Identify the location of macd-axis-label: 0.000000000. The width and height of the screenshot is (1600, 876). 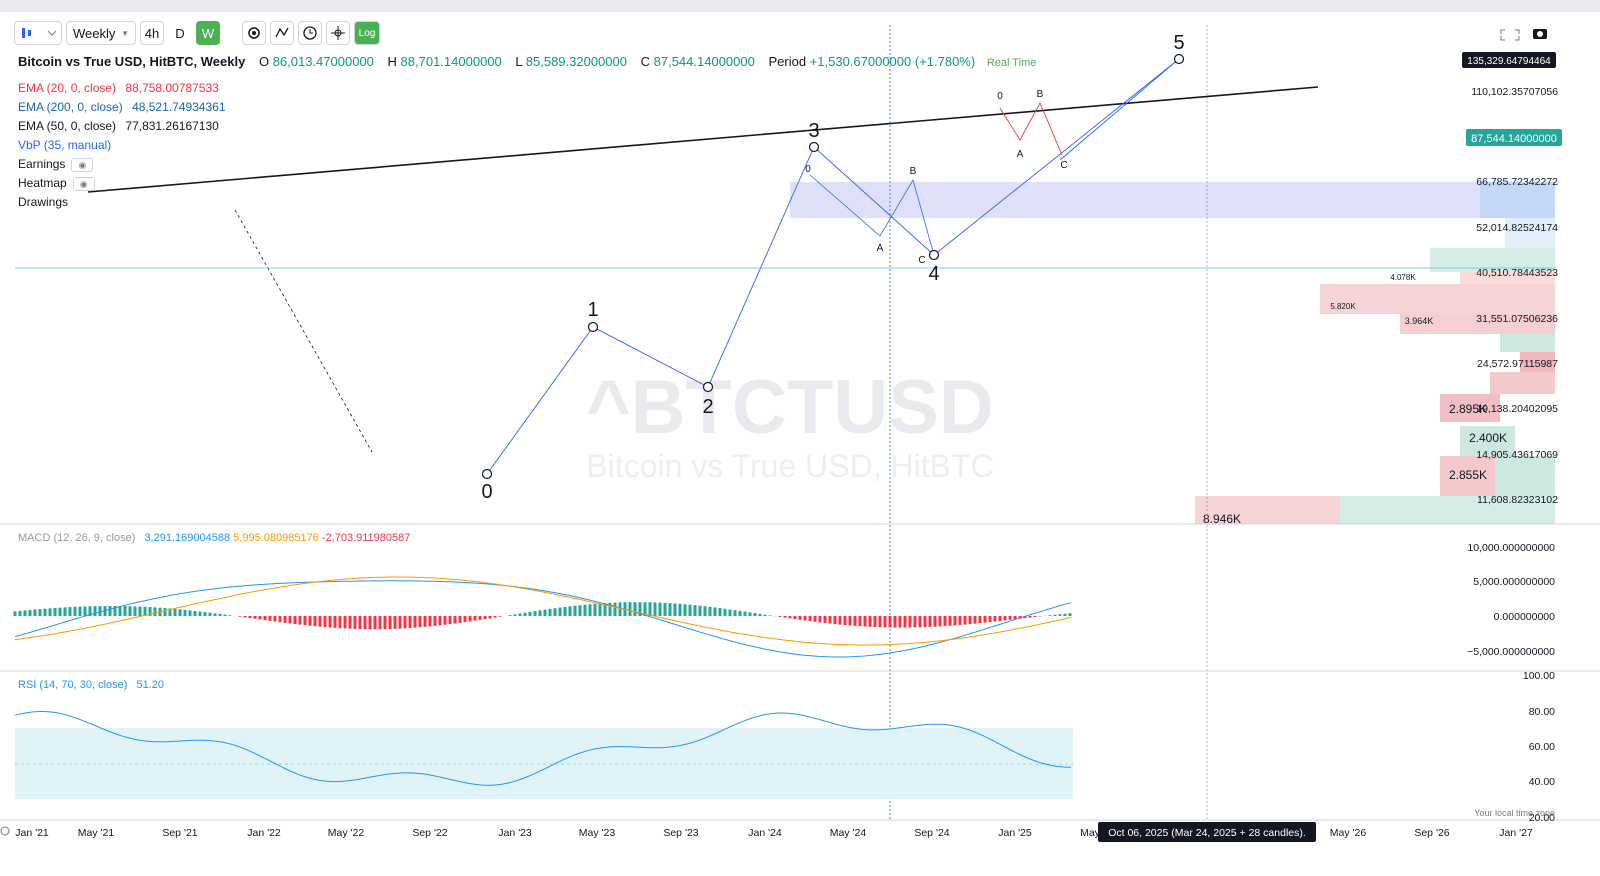
(1524, 617).